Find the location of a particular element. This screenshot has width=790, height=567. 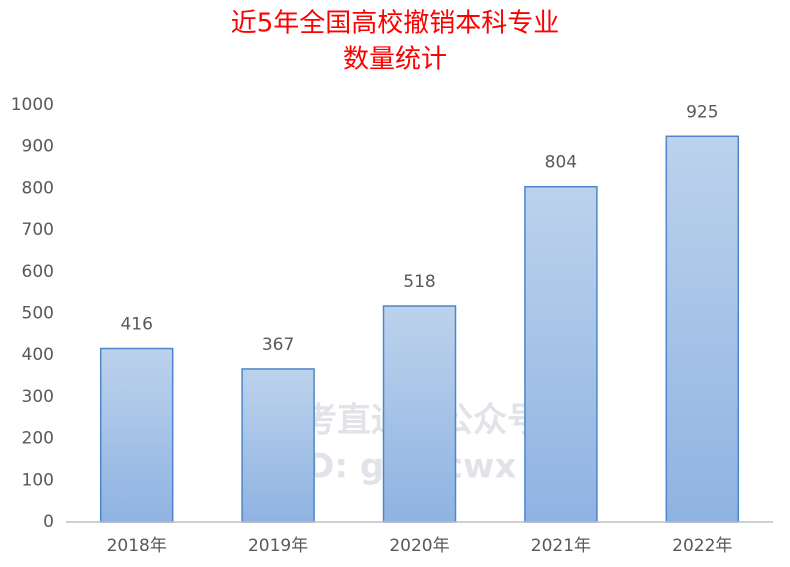

x-tick-label: 2021年 is located at coordinates (561, 546).